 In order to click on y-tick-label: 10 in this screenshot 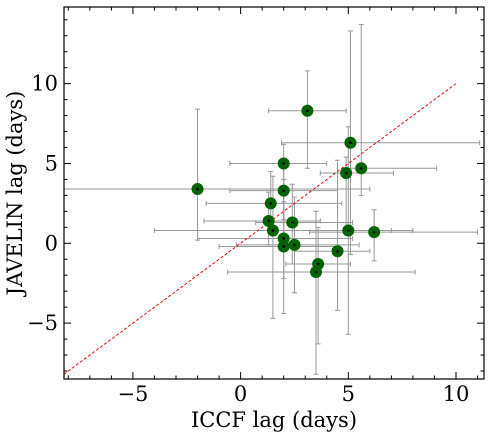, I will do `click(44, 84)`.